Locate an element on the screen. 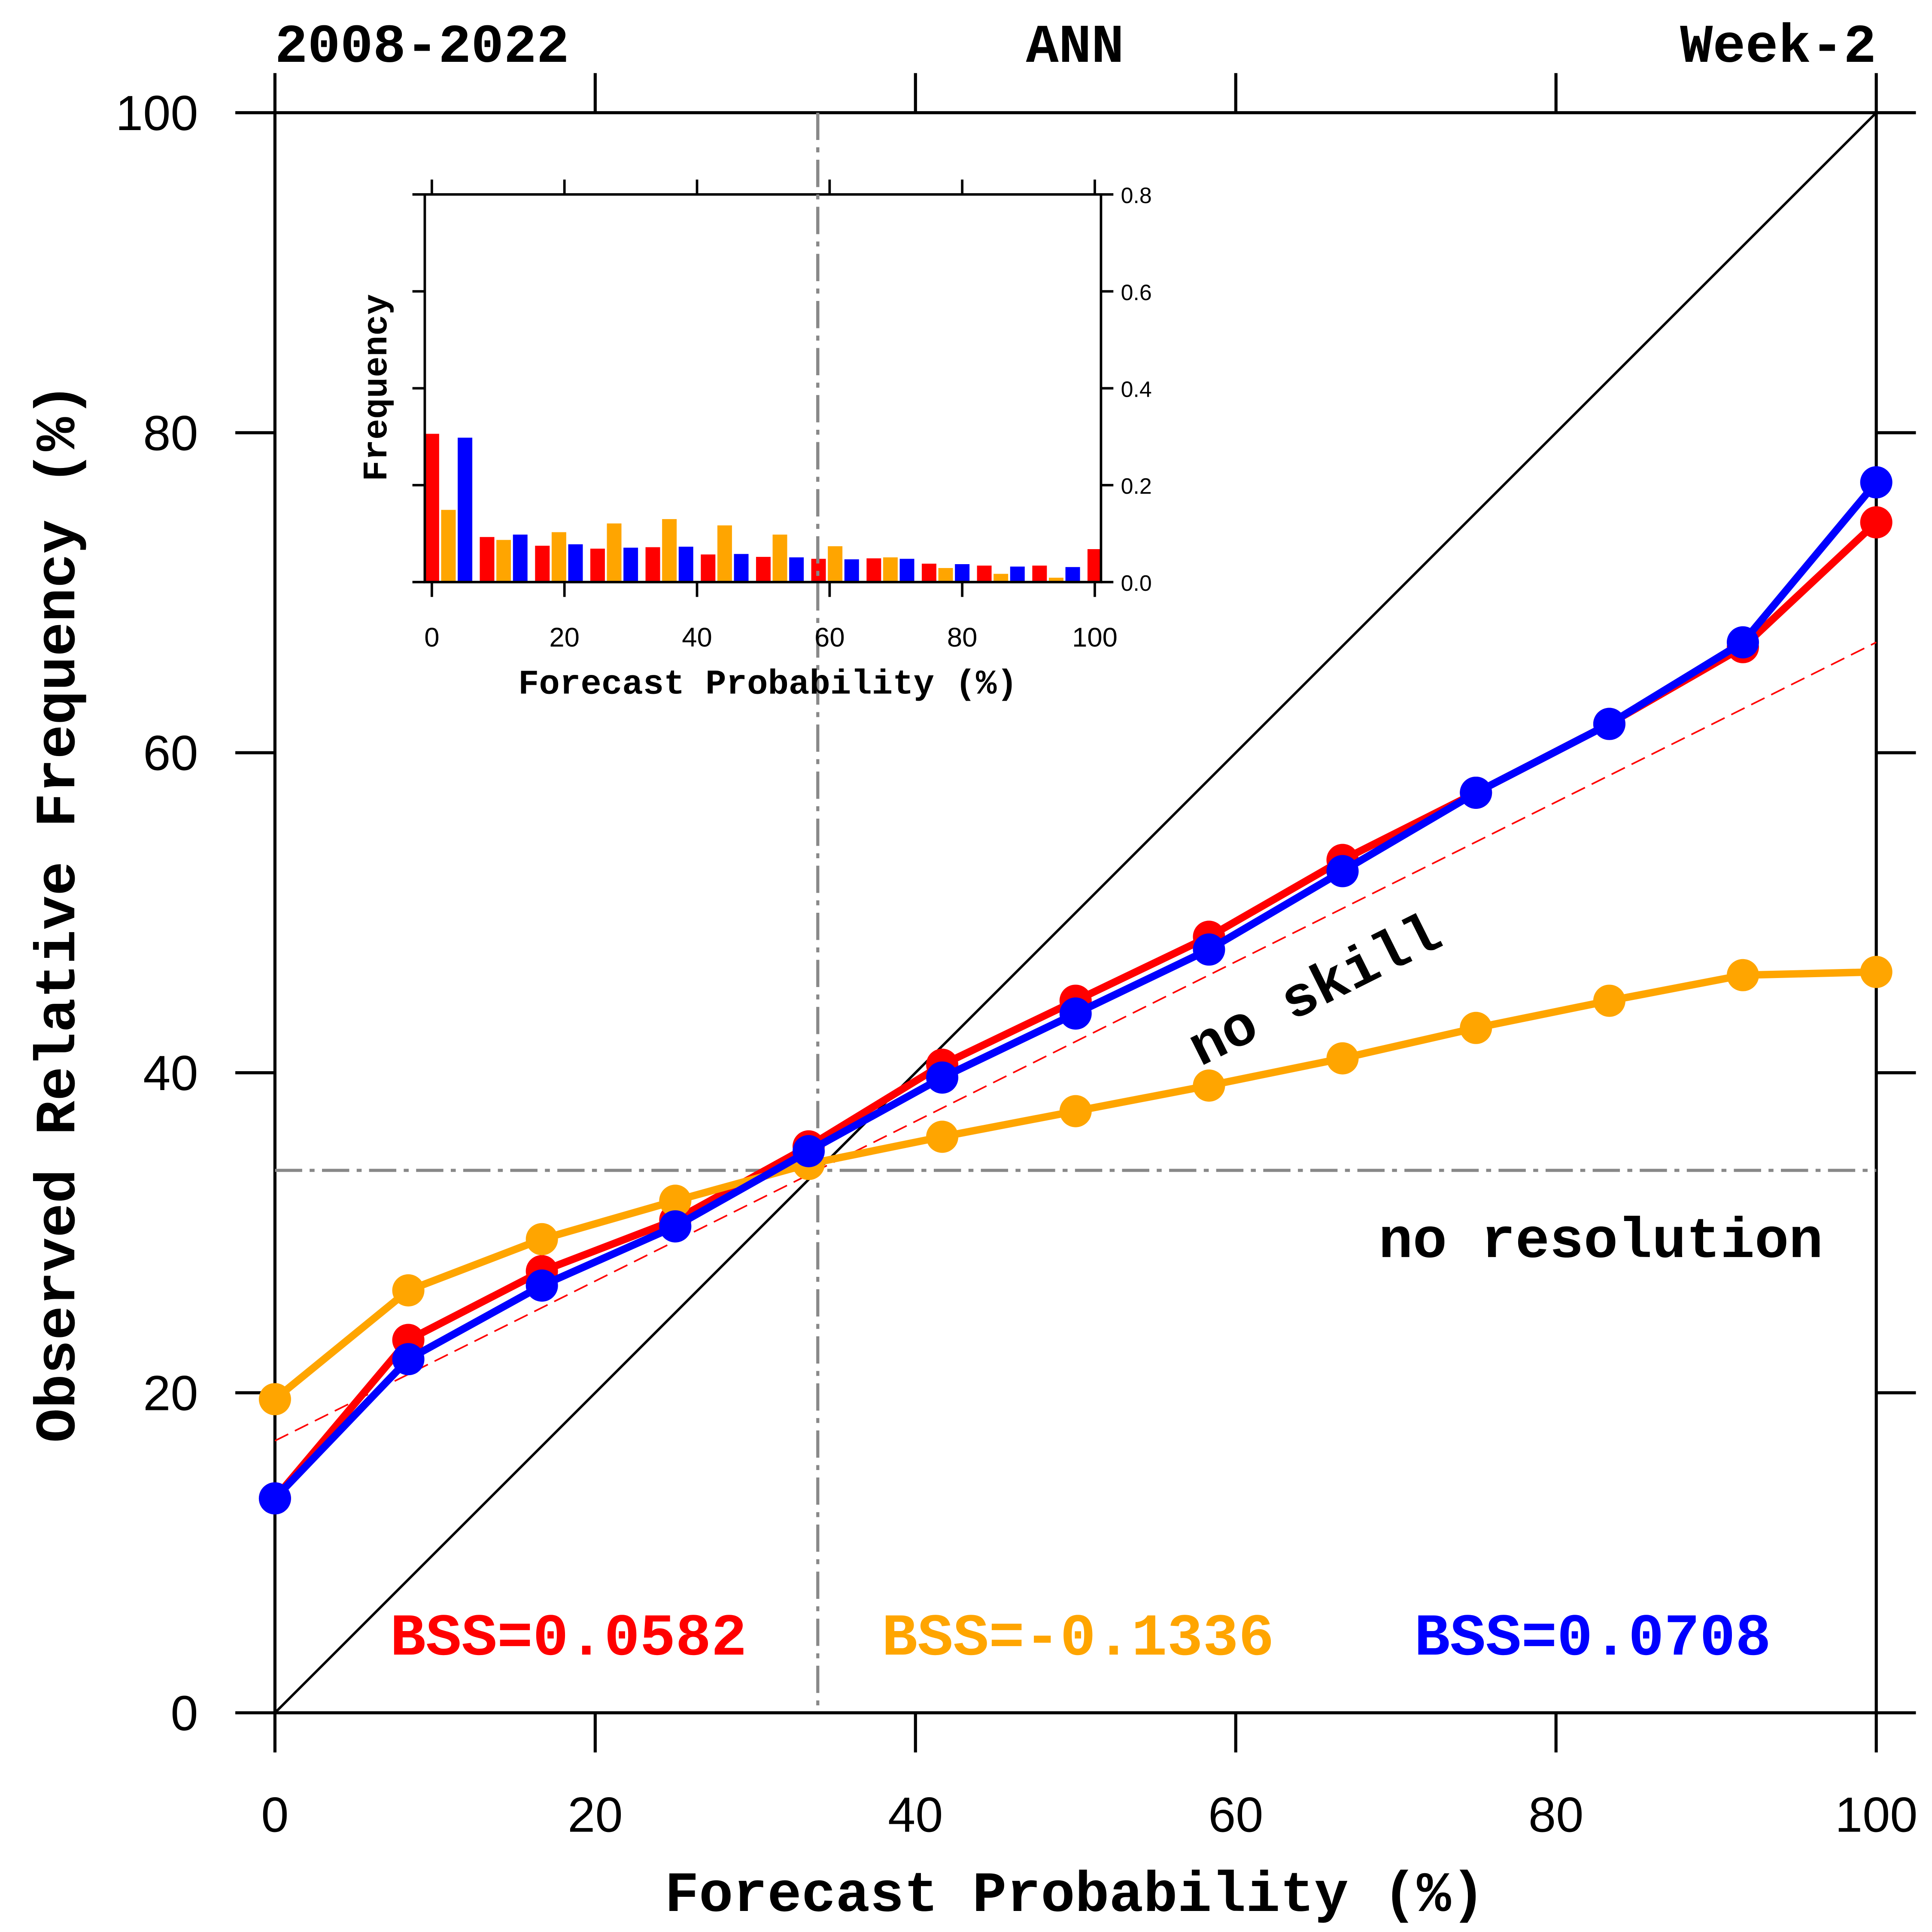 The height and width of the screenshot is (1932, 1932). x-tick-label: 60 is located at coordinates (1235, 1814).